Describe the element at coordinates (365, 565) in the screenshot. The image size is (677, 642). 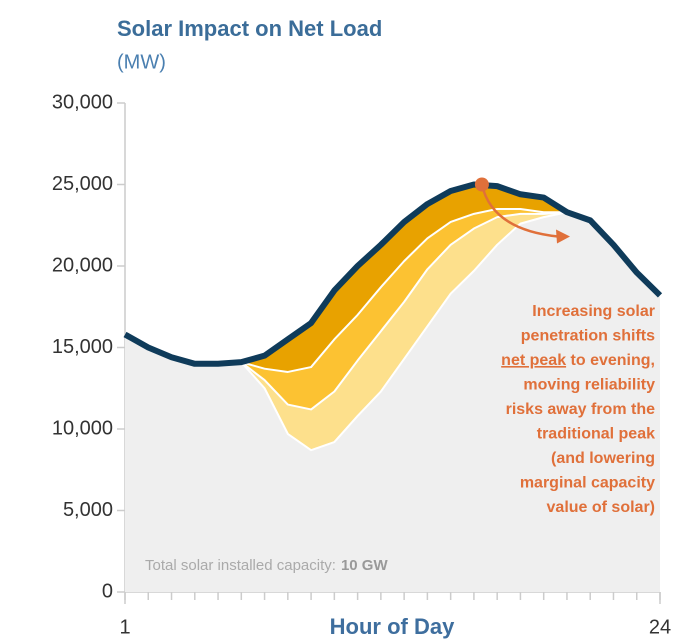
I see `note-value: 10 GW` at that location.